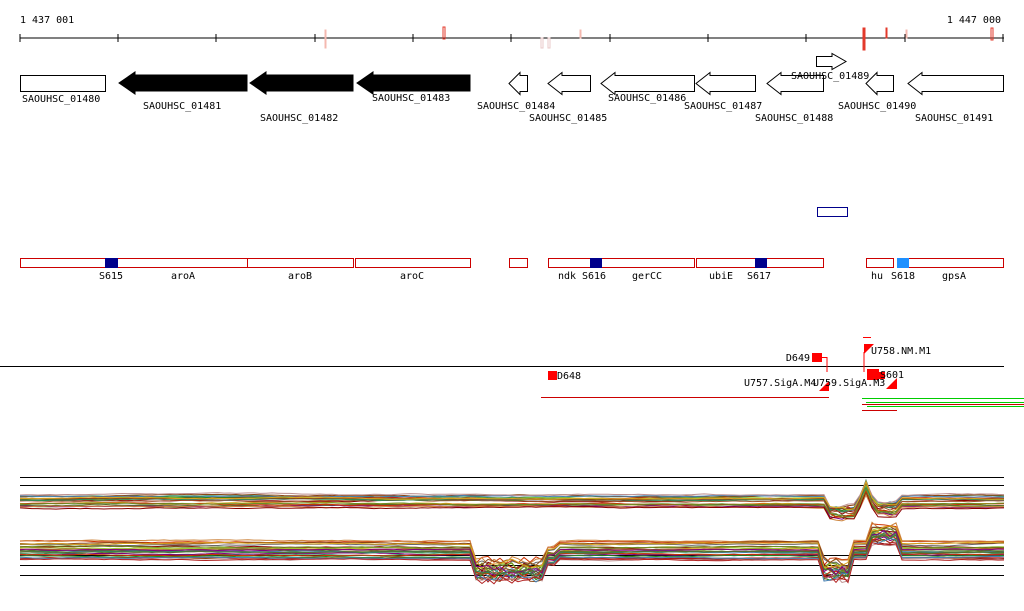  I want to click on feature-label: U758.NM.M1, so click(901, 351).